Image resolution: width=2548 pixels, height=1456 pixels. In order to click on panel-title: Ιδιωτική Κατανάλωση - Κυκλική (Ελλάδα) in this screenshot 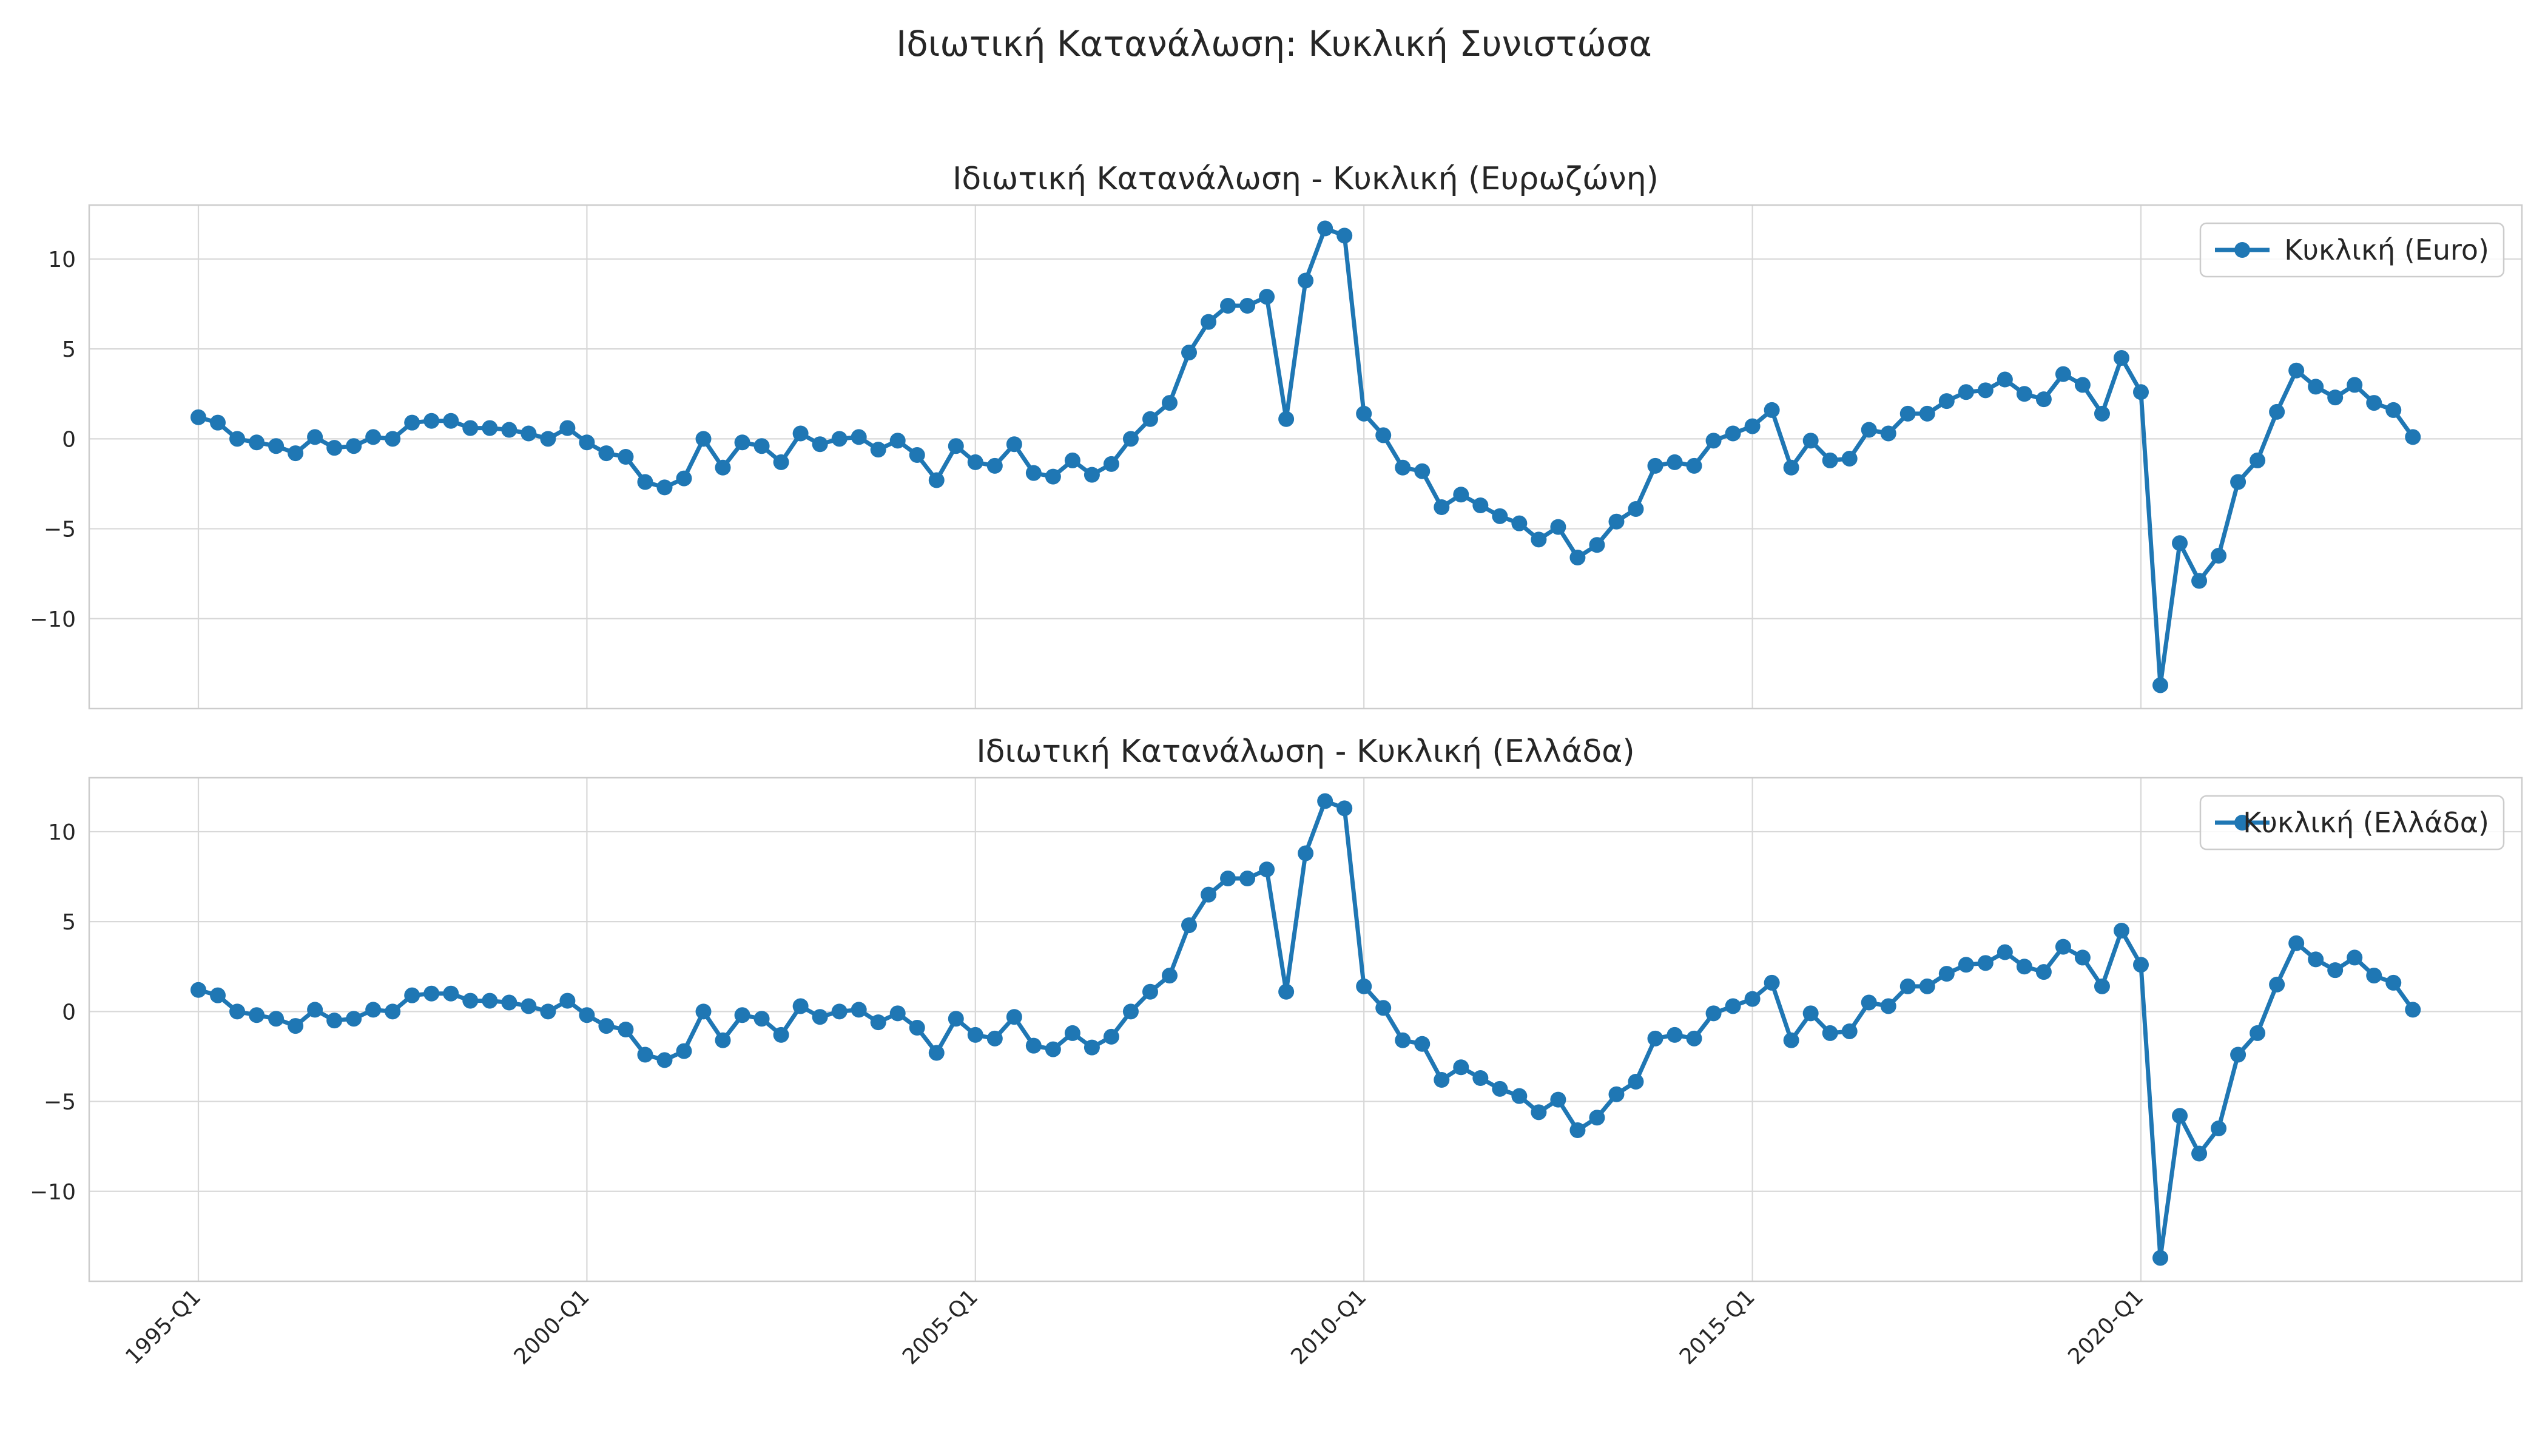, I will do `click(1305, 751)`.